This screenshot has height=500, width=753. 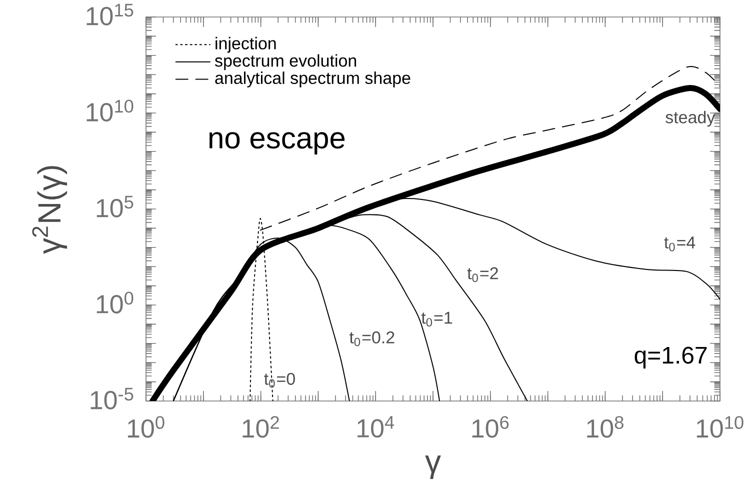 I want to click on annotation: t$_{0}$=4, so click(x=680, y=244).